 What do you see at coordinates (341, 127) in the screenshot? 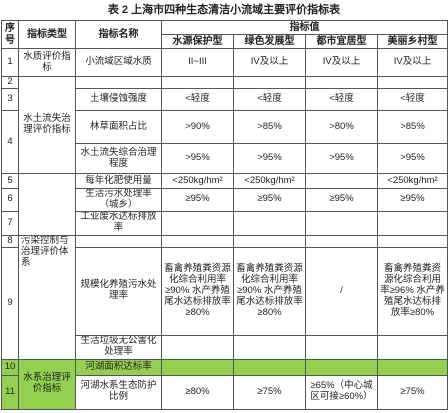
I see `cell: >80%` at bounding box center [341, 127].